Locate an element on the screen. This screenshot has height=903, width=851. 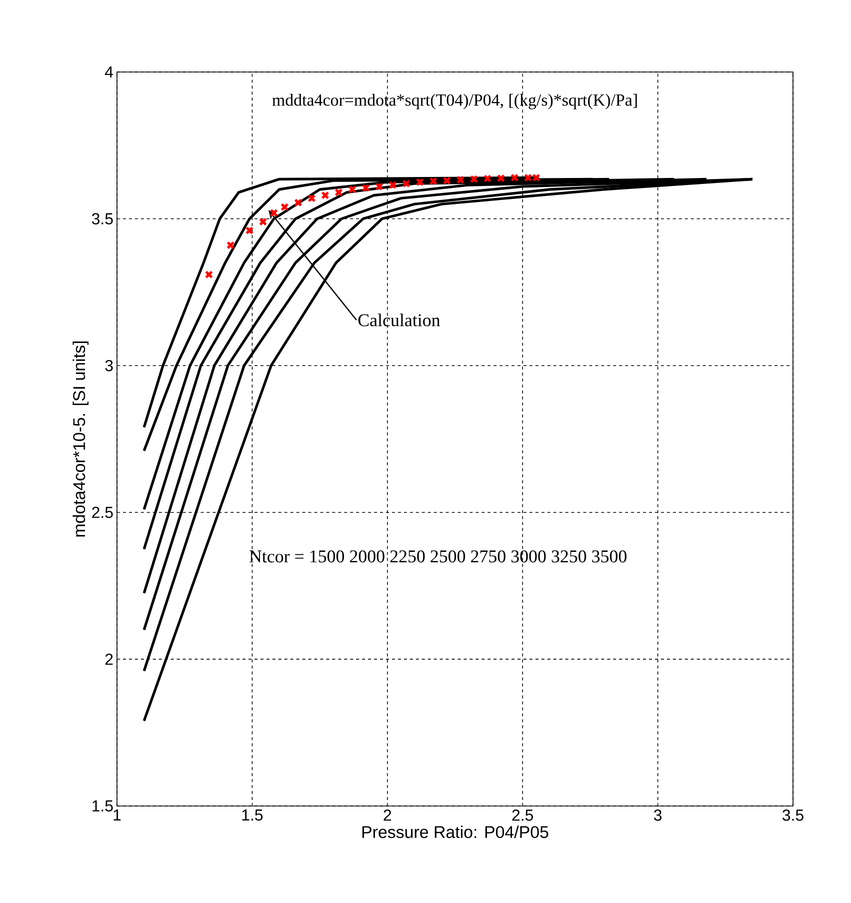
x-axis-title: Pressure Ratio: P04/P05 is located at coordinates (455, 832).